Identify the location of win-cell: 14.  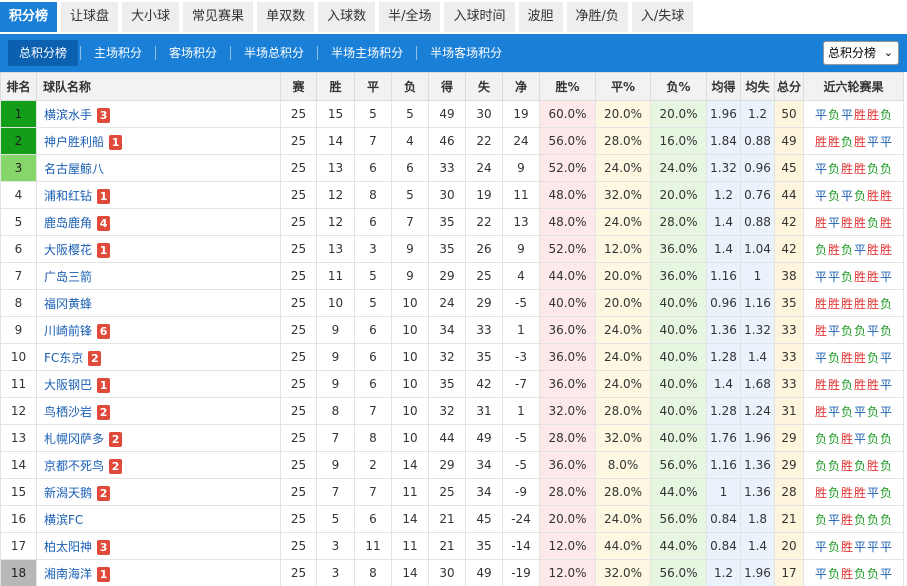
(335, 141).